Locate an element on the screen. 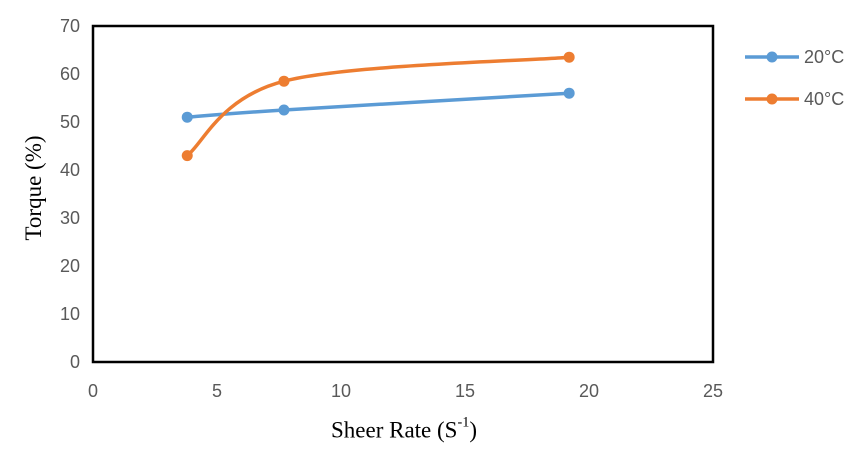  y-axis-title: Torque (%) is located at coordinates (34, 187).